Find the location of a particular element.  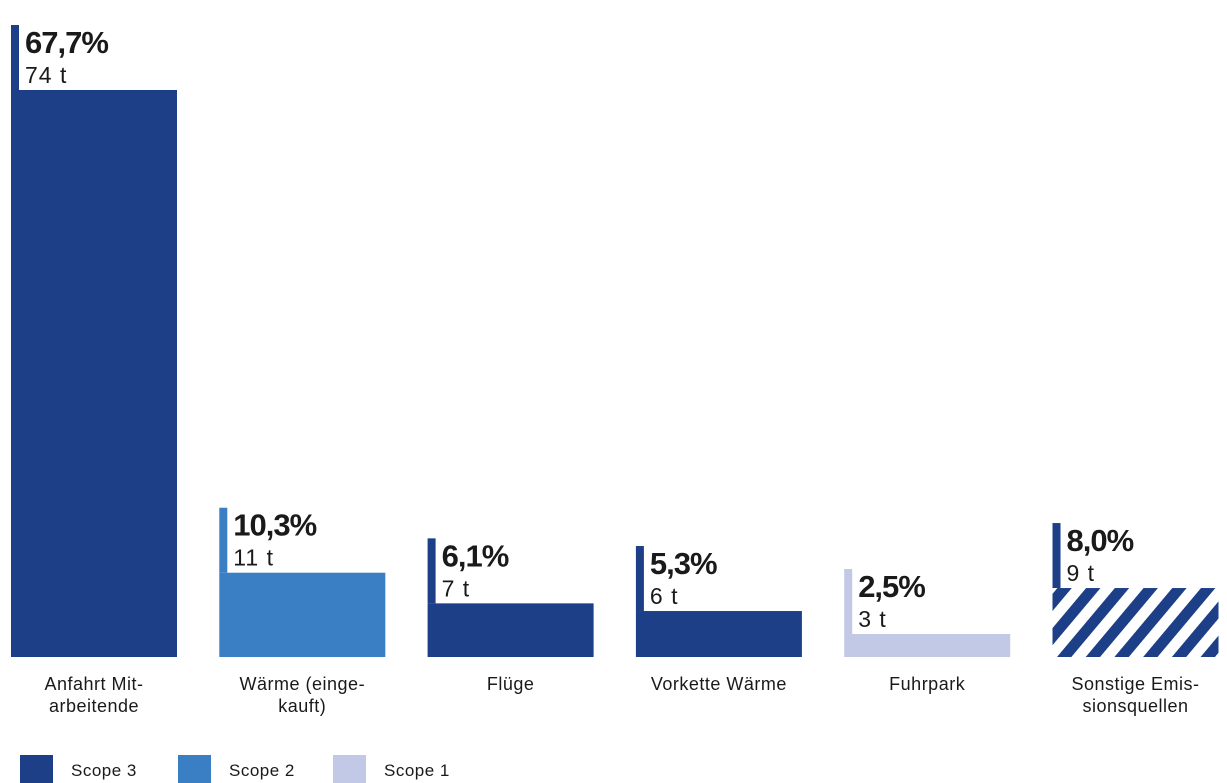

percent-label-4: 5,3% is located at coordinates (683, 563).